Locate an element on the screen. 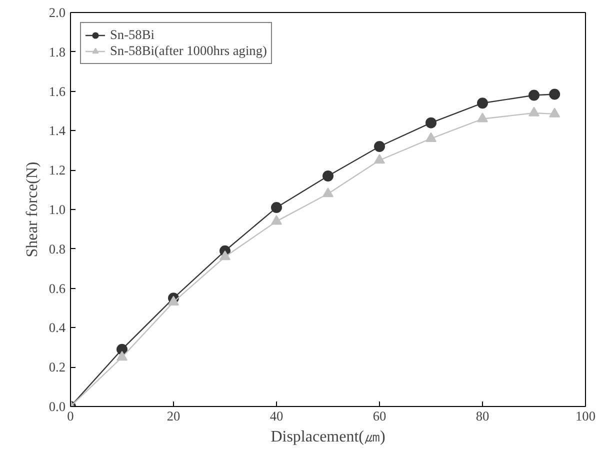  x-tick-label: 60 is located at coordinates (379, 416).